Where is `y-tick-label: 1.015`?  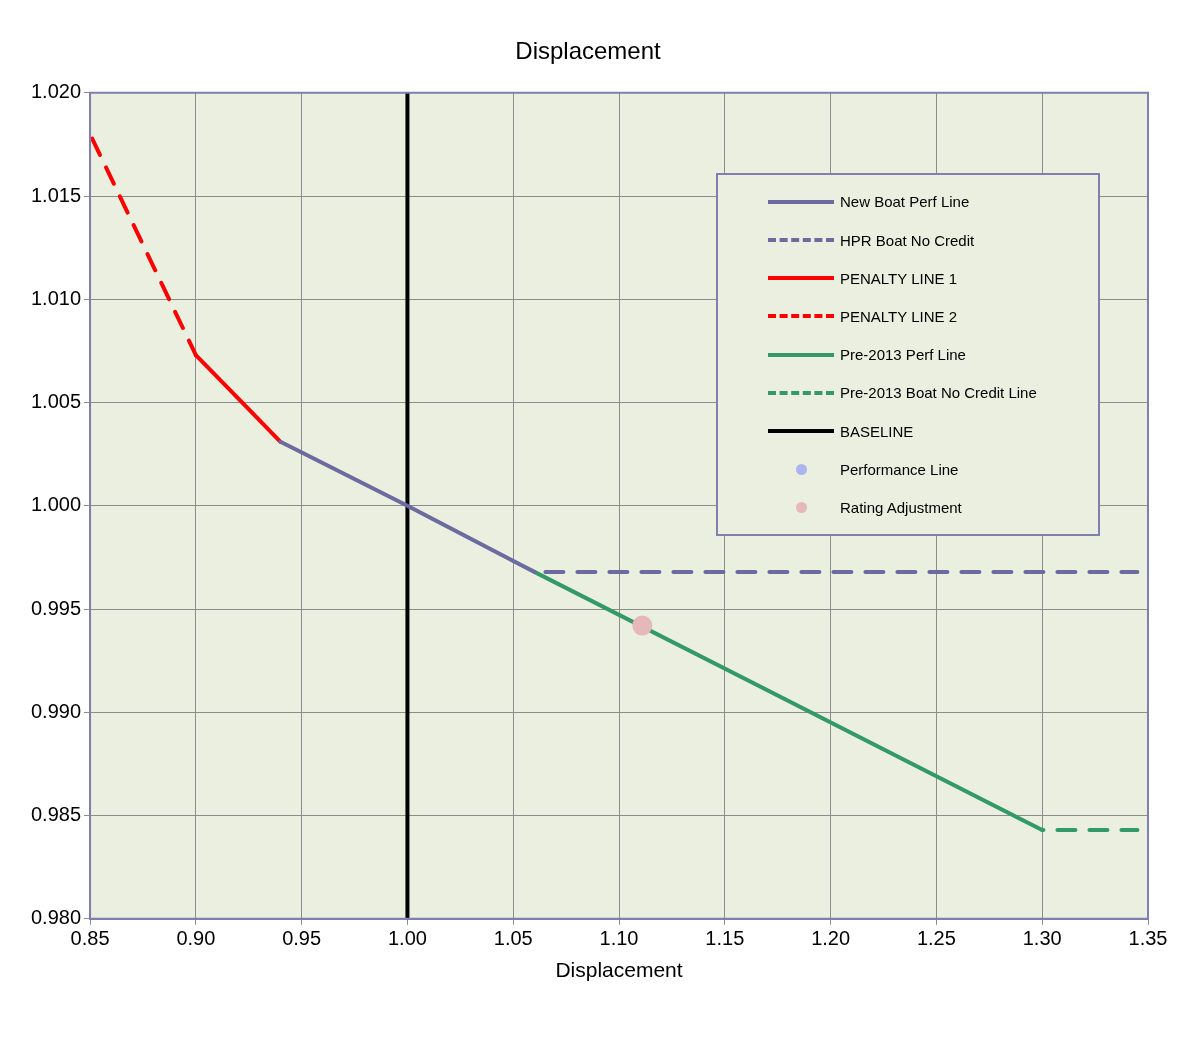
y-tick-label: 1.015 is located at coordinates (56, 194).